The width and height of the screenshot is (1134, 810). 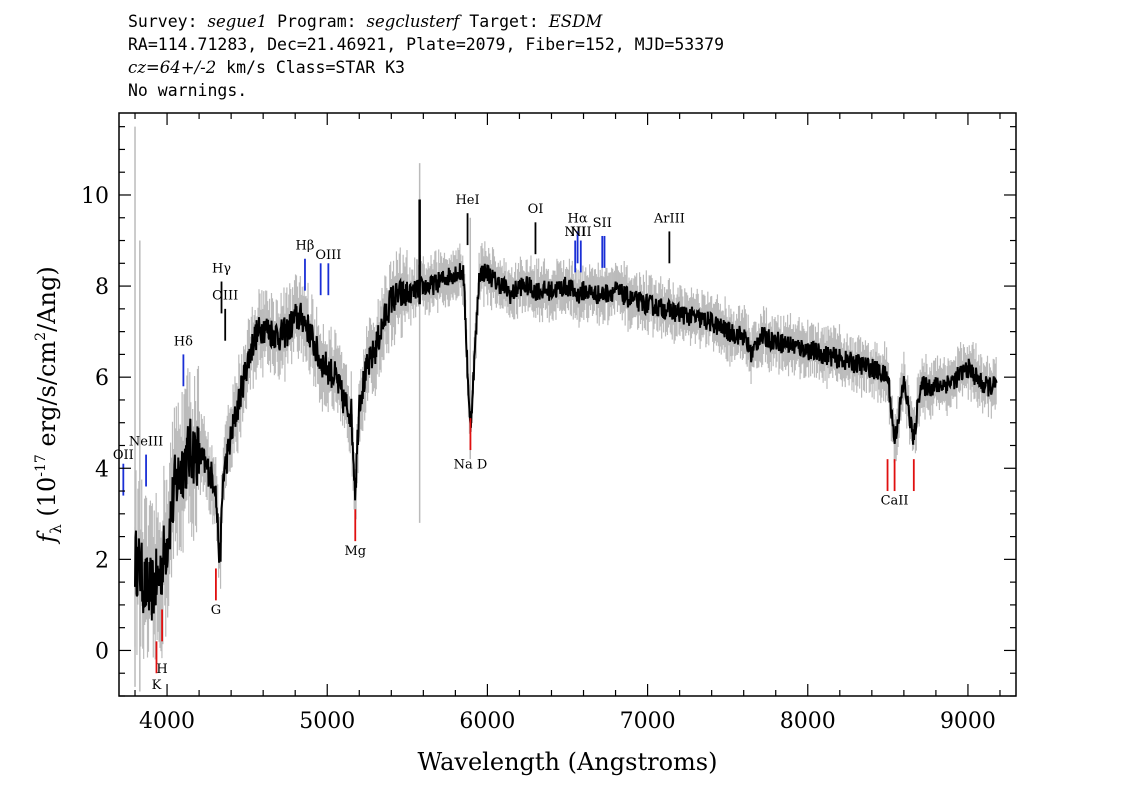 What do you see at coordinates (123, 455) in the screenshot?
I see `line-label-oii: OII` at bounding box center [123, 455].